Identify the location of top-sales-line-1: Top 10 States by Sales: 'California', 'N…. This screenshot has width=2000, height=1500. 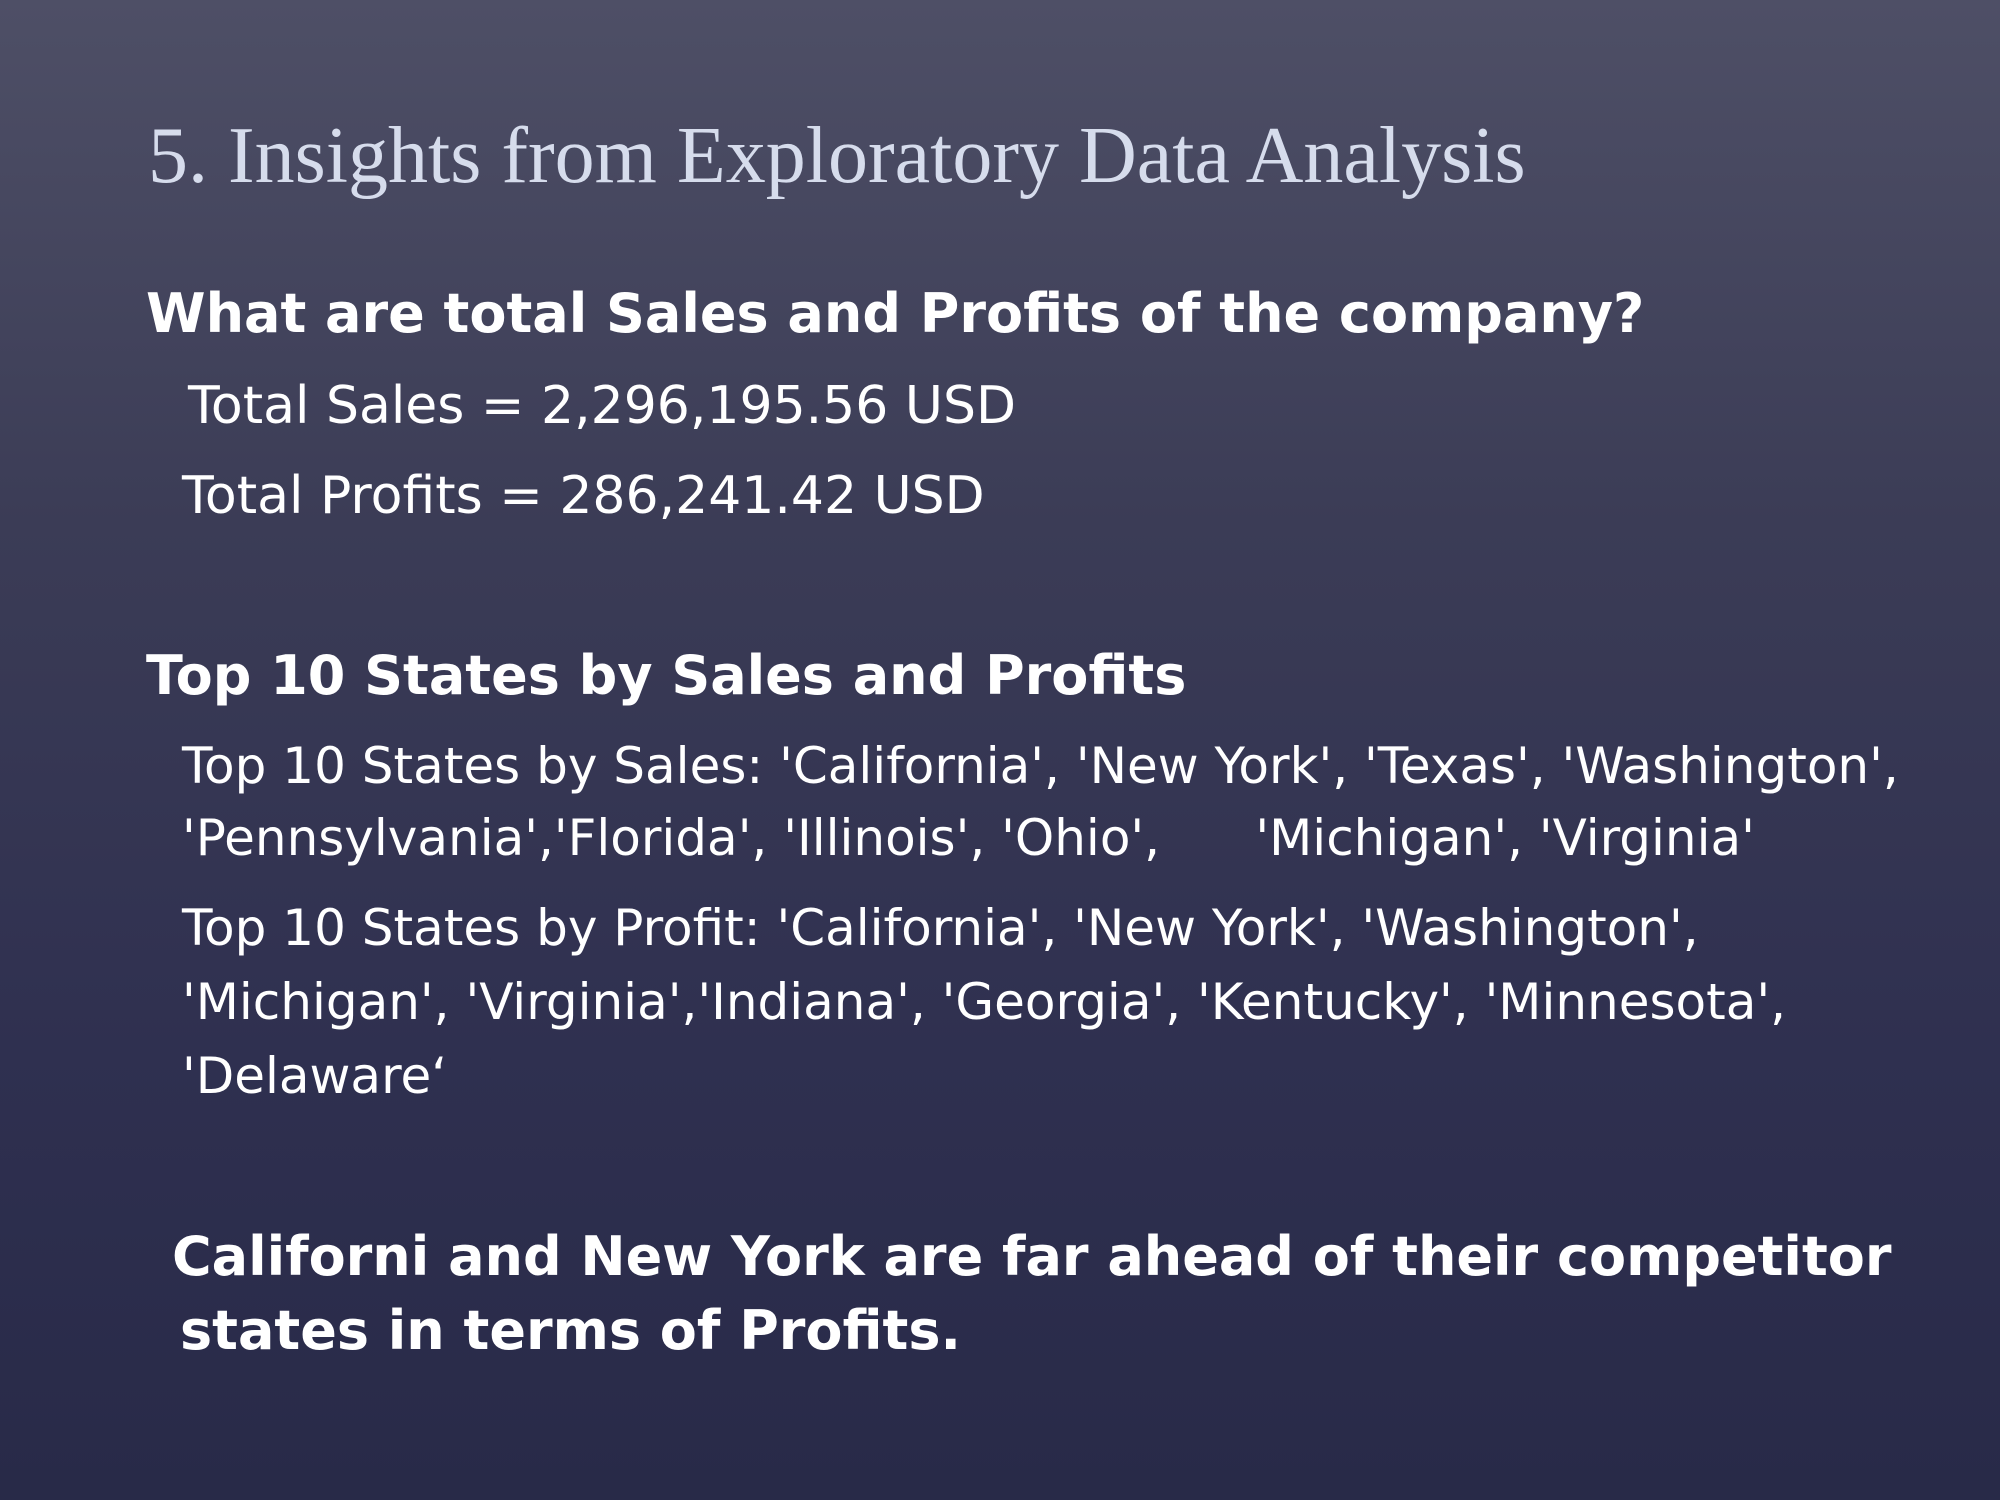
(1040, 766).